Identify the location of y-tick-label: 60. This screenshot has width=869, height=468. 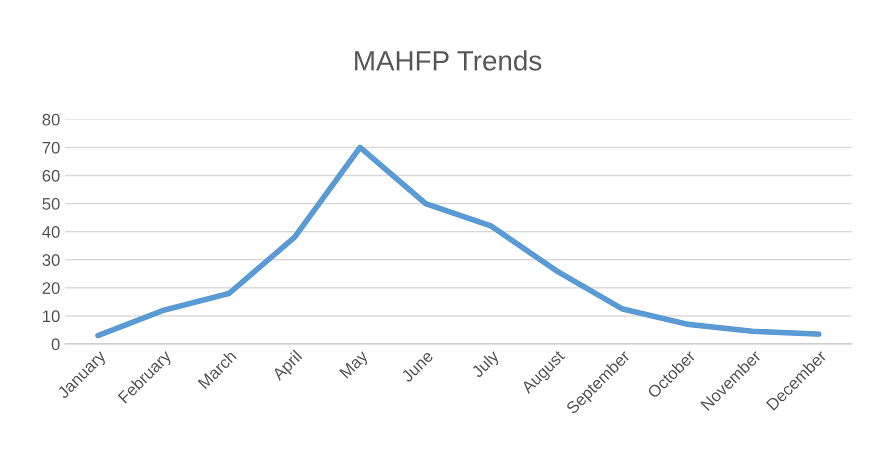
(51, 176).